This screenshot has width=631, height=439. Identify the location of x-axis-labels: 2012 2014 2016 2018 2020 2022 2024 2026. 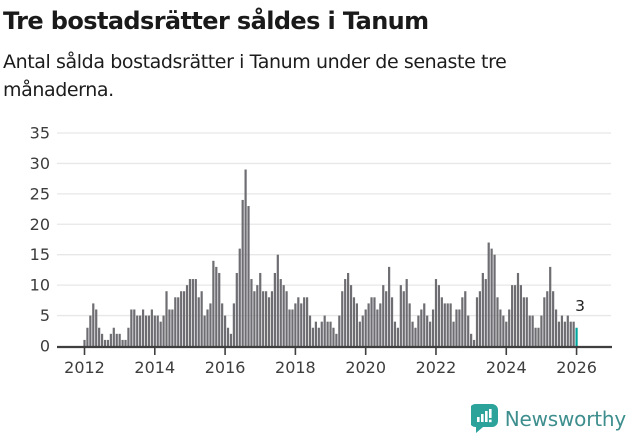
(330, 362).